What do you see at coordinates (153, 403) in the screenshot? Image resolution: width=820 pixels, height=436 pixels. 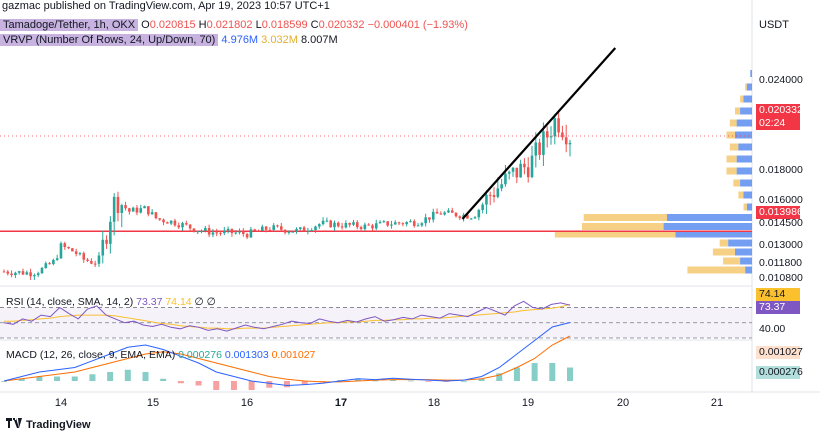 I see `time-axis-label: 15` at bounding box center [153, 403].